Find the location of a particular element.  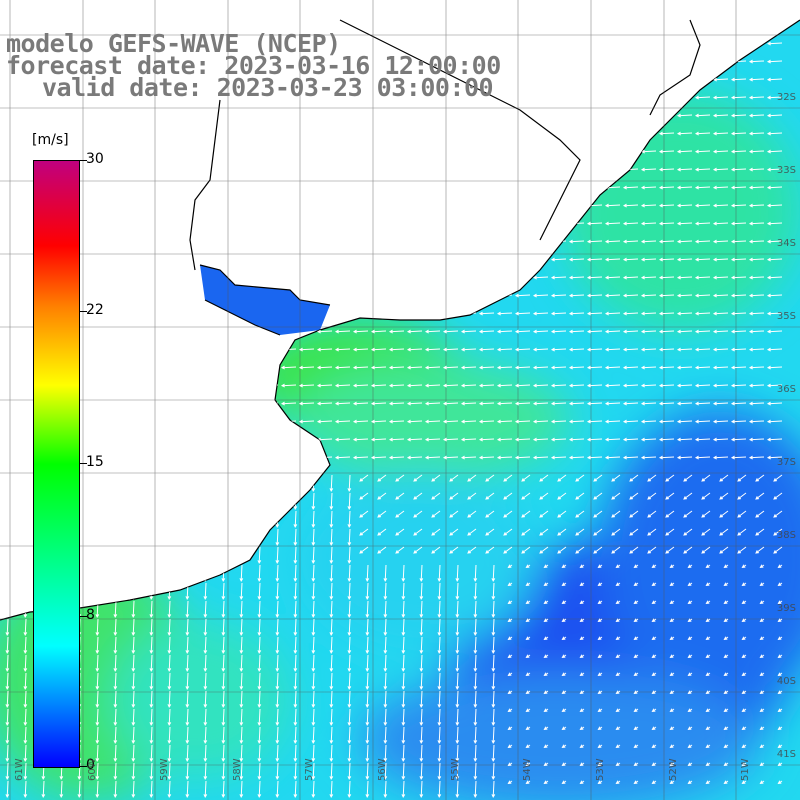

latitude-label: 39S is located at coordinates (786, 608).